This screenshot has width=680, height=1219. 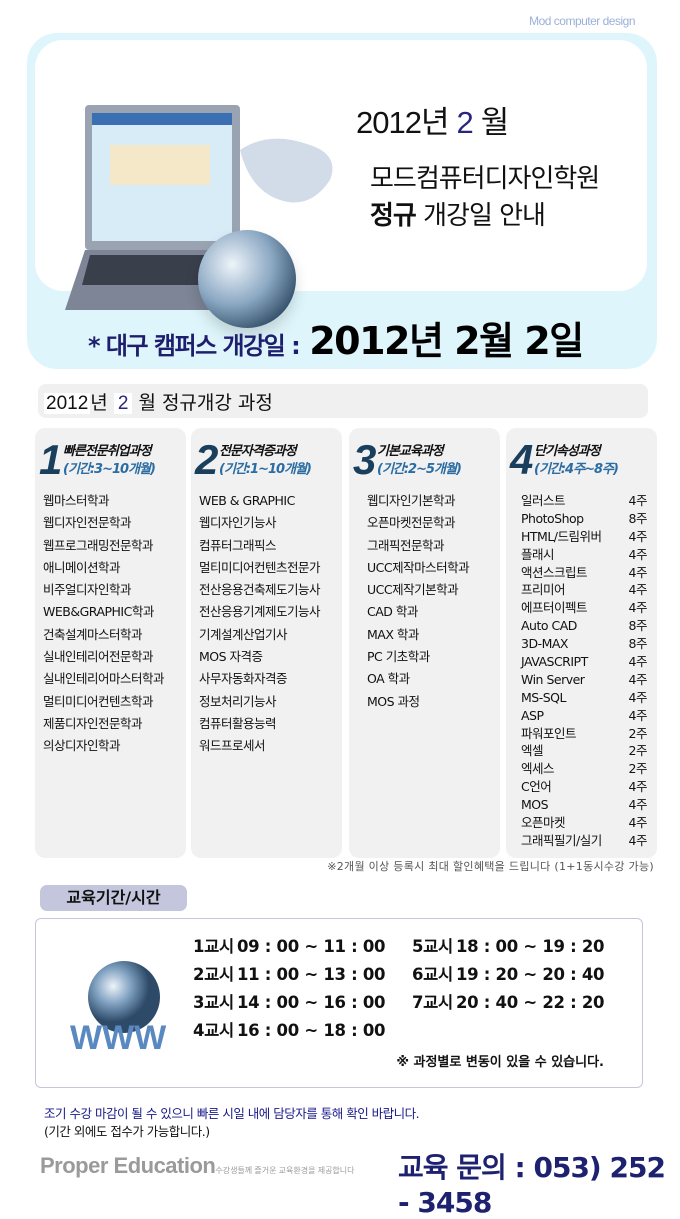 I want to click on campus-label: * 대구 캠퍼스 개강일 :, so click(x=194, y=346).